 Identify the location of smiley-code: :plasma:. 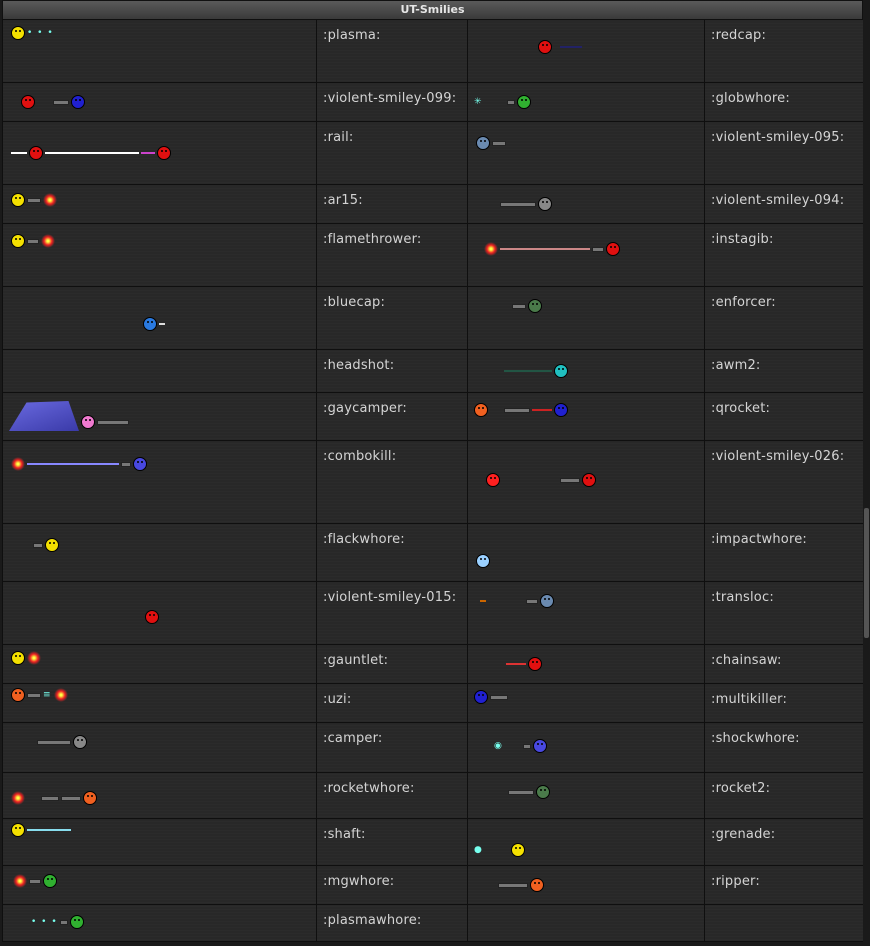
(392, 51).